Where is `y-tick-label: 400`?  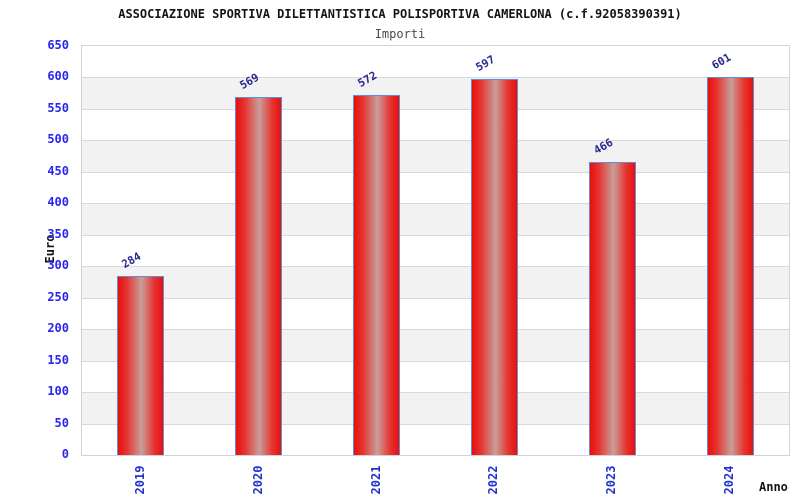
y-tick-label: 400 is located at coordinates (58, 202).